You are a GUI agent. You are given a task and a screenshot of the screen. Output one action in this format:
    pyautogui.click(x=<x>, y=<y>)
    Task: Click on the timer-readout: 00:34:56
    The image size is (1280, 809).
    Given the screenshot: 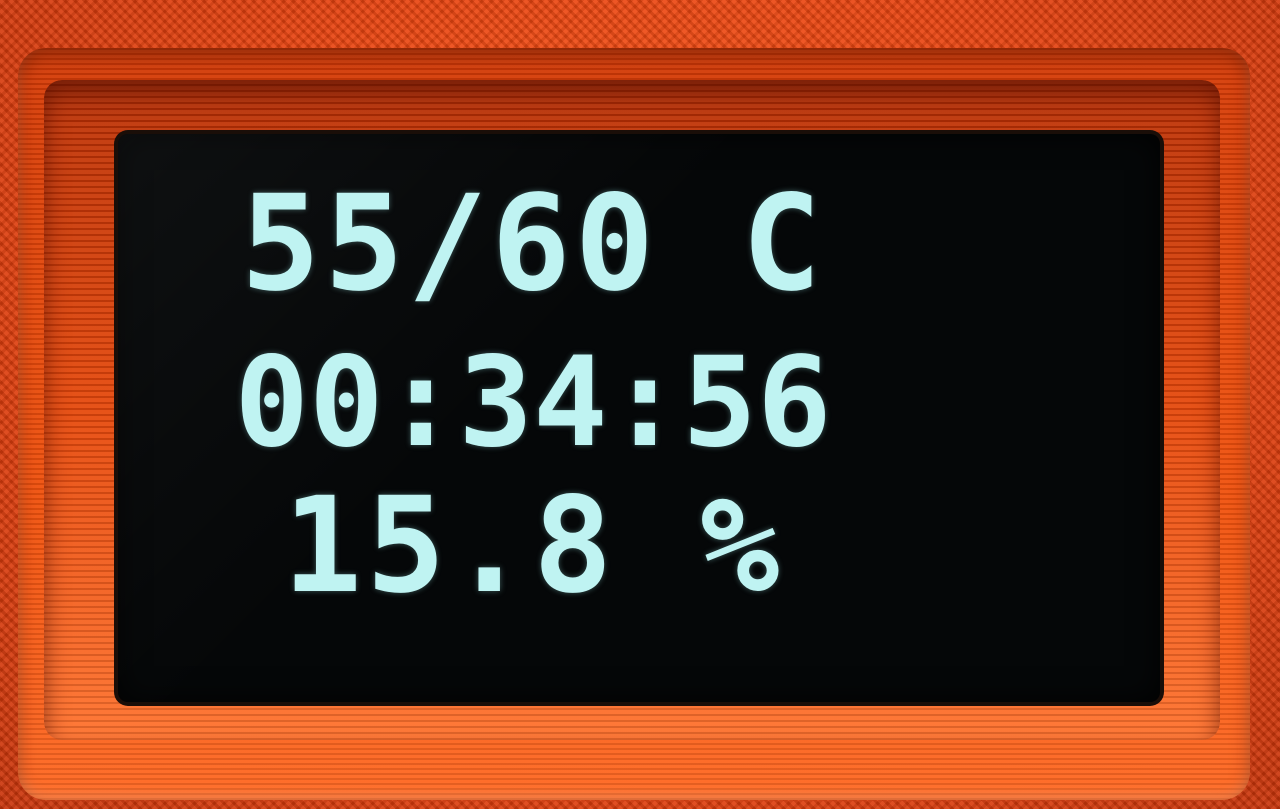 What is the action you would take?
    pyautogui.click(x=533, y=403)
    